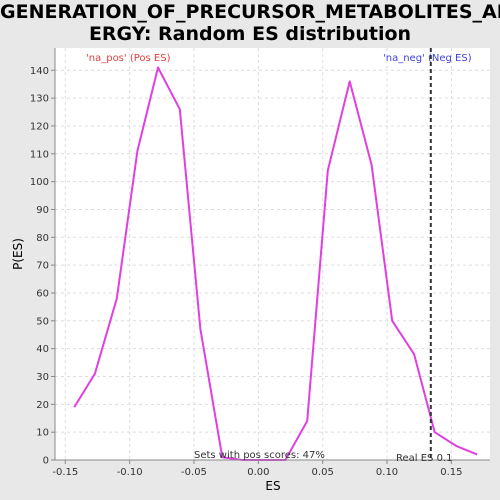  Describe the element at coordinates (39, 71) in the screenshot. I see `y-tick-label: 140` at that location.